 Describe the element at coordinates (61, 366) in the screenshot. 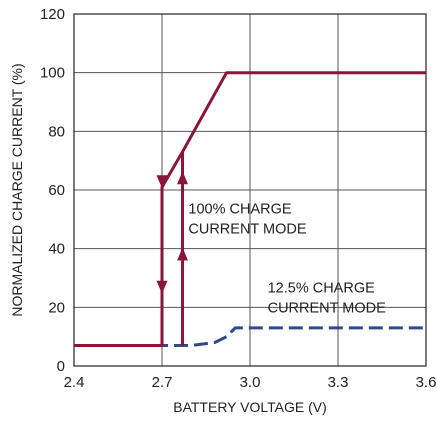

I see `y-tick-label: 0` at that location.